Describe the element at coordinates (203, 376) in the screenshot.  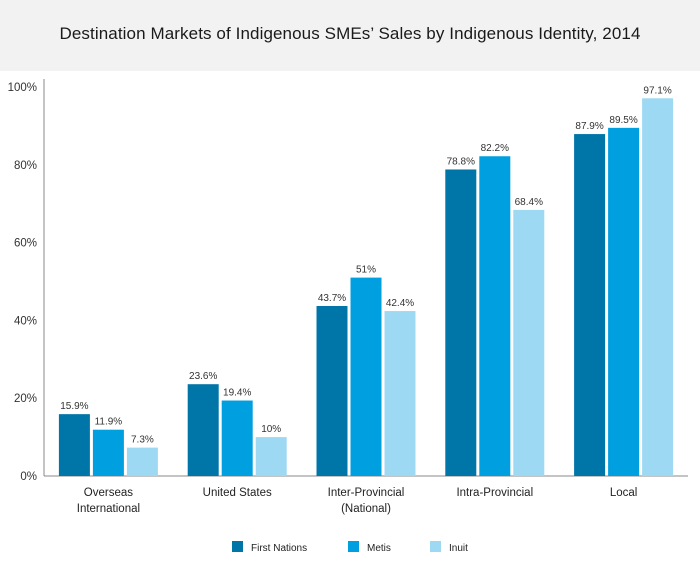
I see `data-label: 23.6%` at that location.